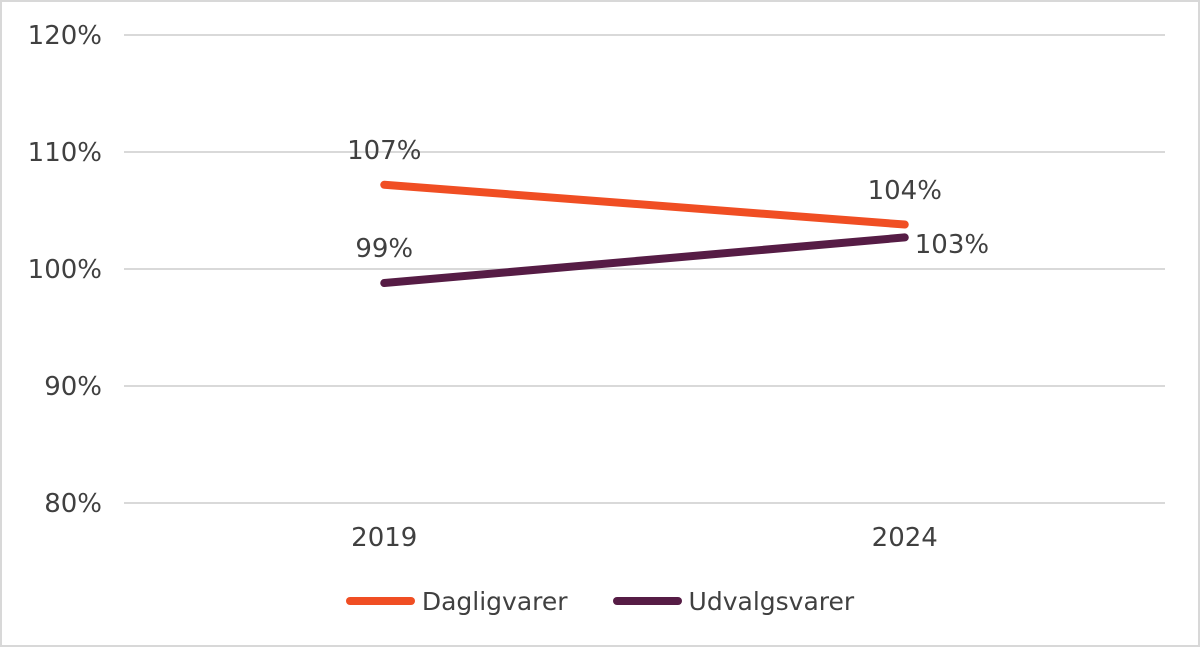  Describe the element at coordinates (644, 386) in the screenshot. I see `gridline-90%` at that location.